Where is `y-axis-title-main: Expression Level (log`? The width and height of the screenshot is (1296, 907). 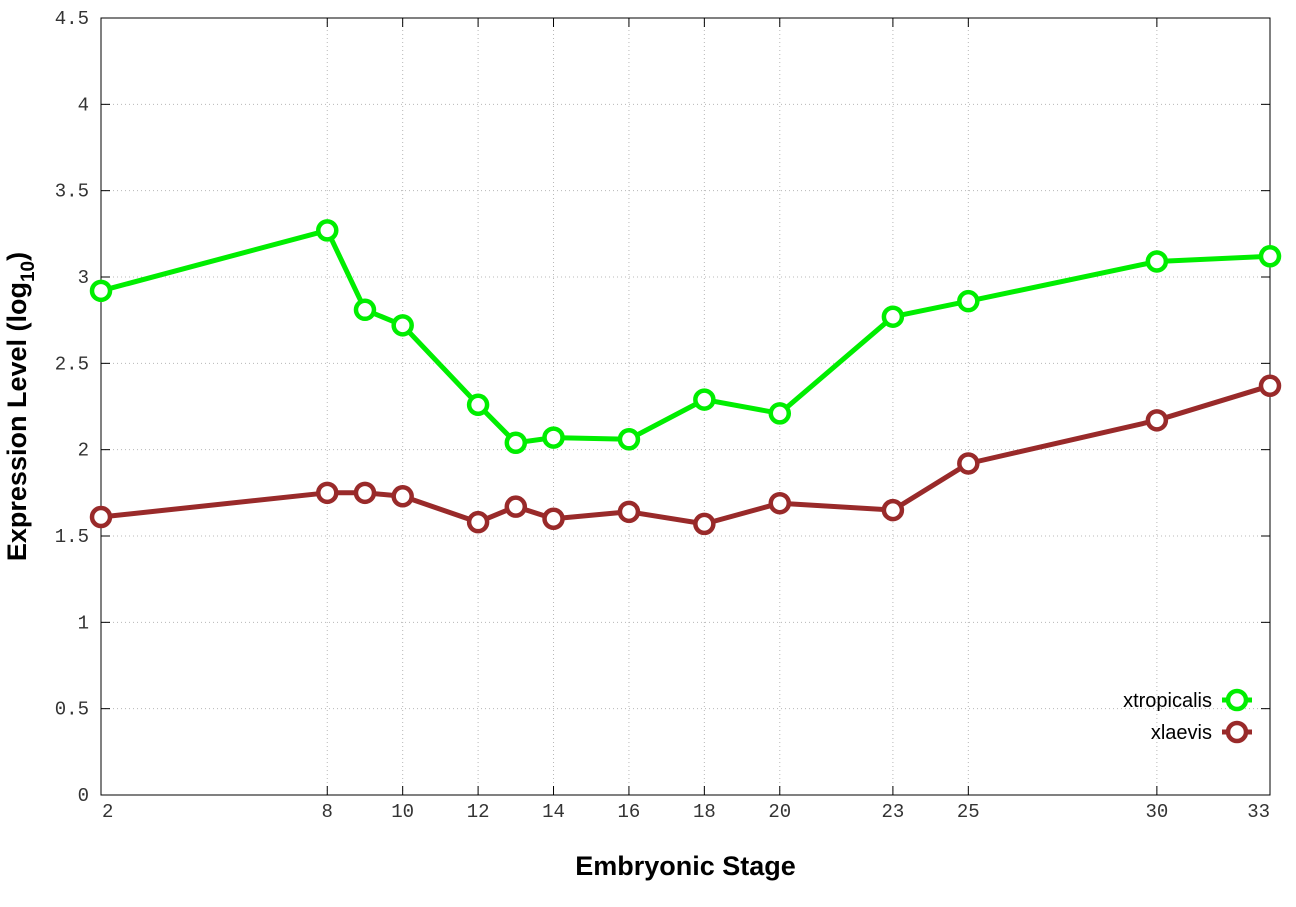 y-axis-title-main: Expression Level (log is located at coordinates (17, 421).